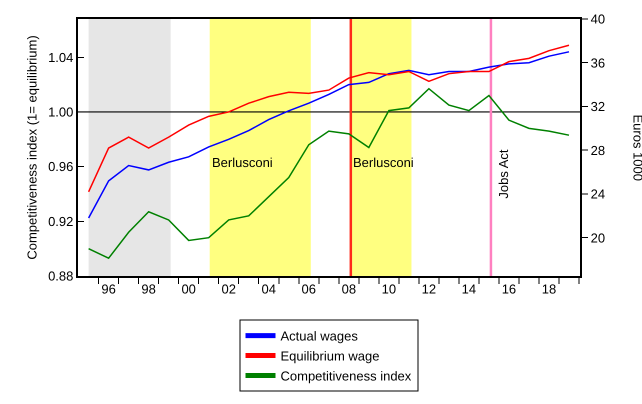  What do you see at coordinates (228, 289) in the screenshot?
I see `x-tick-label: 02` at bounding box center [228, 289].